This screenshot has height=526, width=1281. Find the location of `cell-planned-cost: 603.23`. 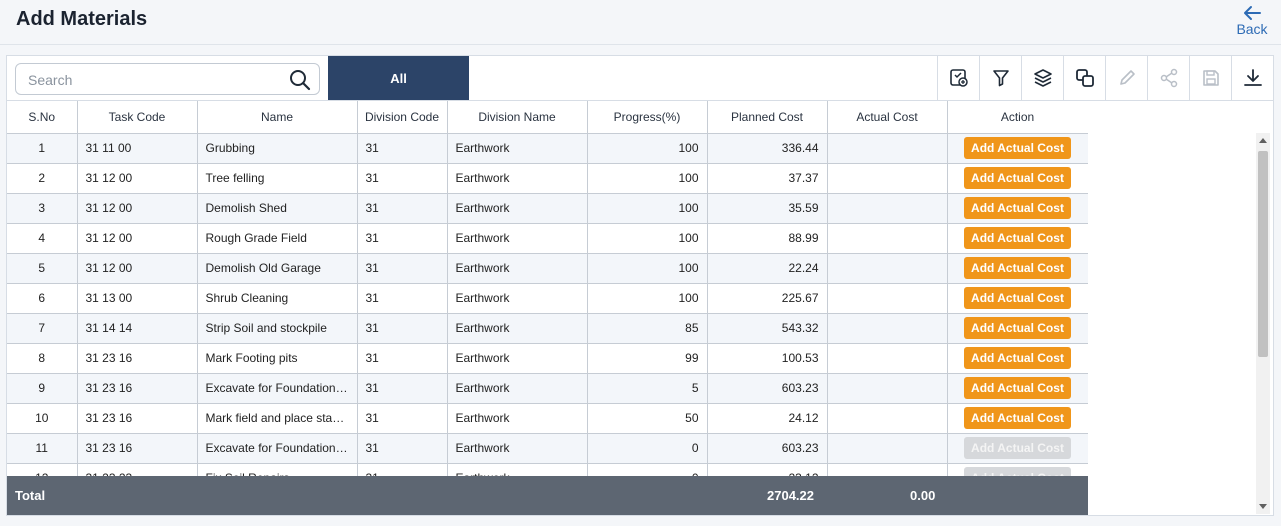

cell-planned-cost: 603.23 is located at coordinates (767, 388).